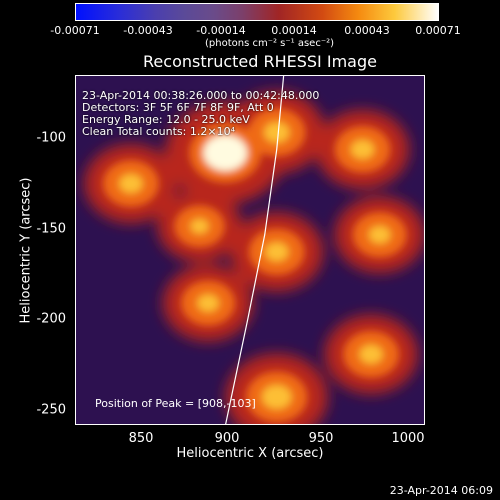 The width and height of the screenshot is (500, 500). I want to click on limb-curve, so click(255, 250).